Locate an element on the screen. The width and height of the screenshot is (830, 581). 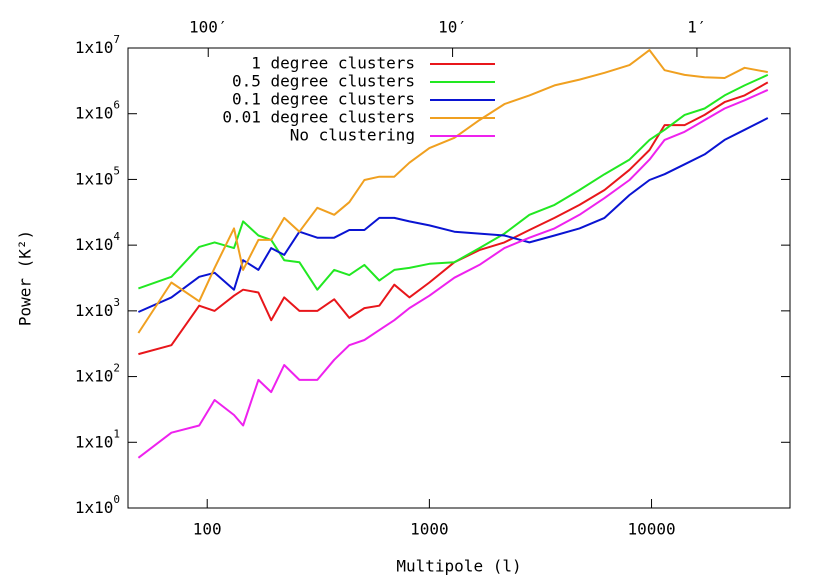
x-tick-label: 10000 is located at coordinates (651, 529).